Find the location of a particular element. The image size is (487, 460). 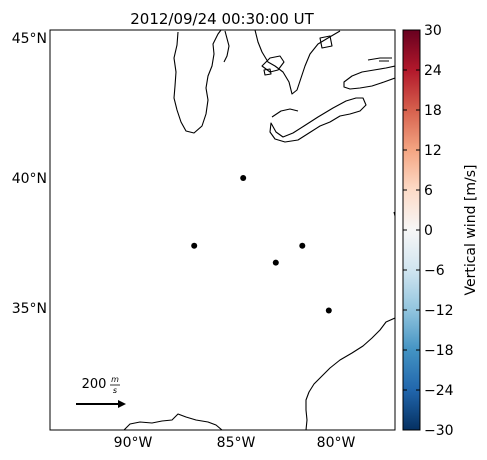

michigan-east-coast is located at coordinates (226, 46).